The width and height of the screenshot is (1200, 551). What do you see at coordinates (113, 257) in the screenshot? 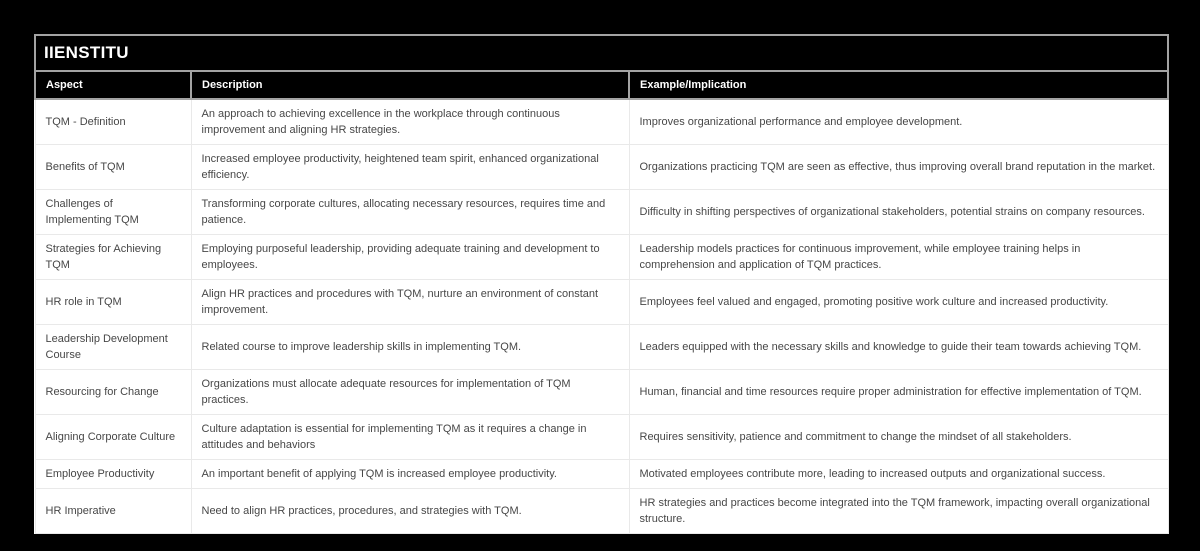
I see `aspect-cell: Strategies for Achieving TQM` at bounding box center [113, 257].